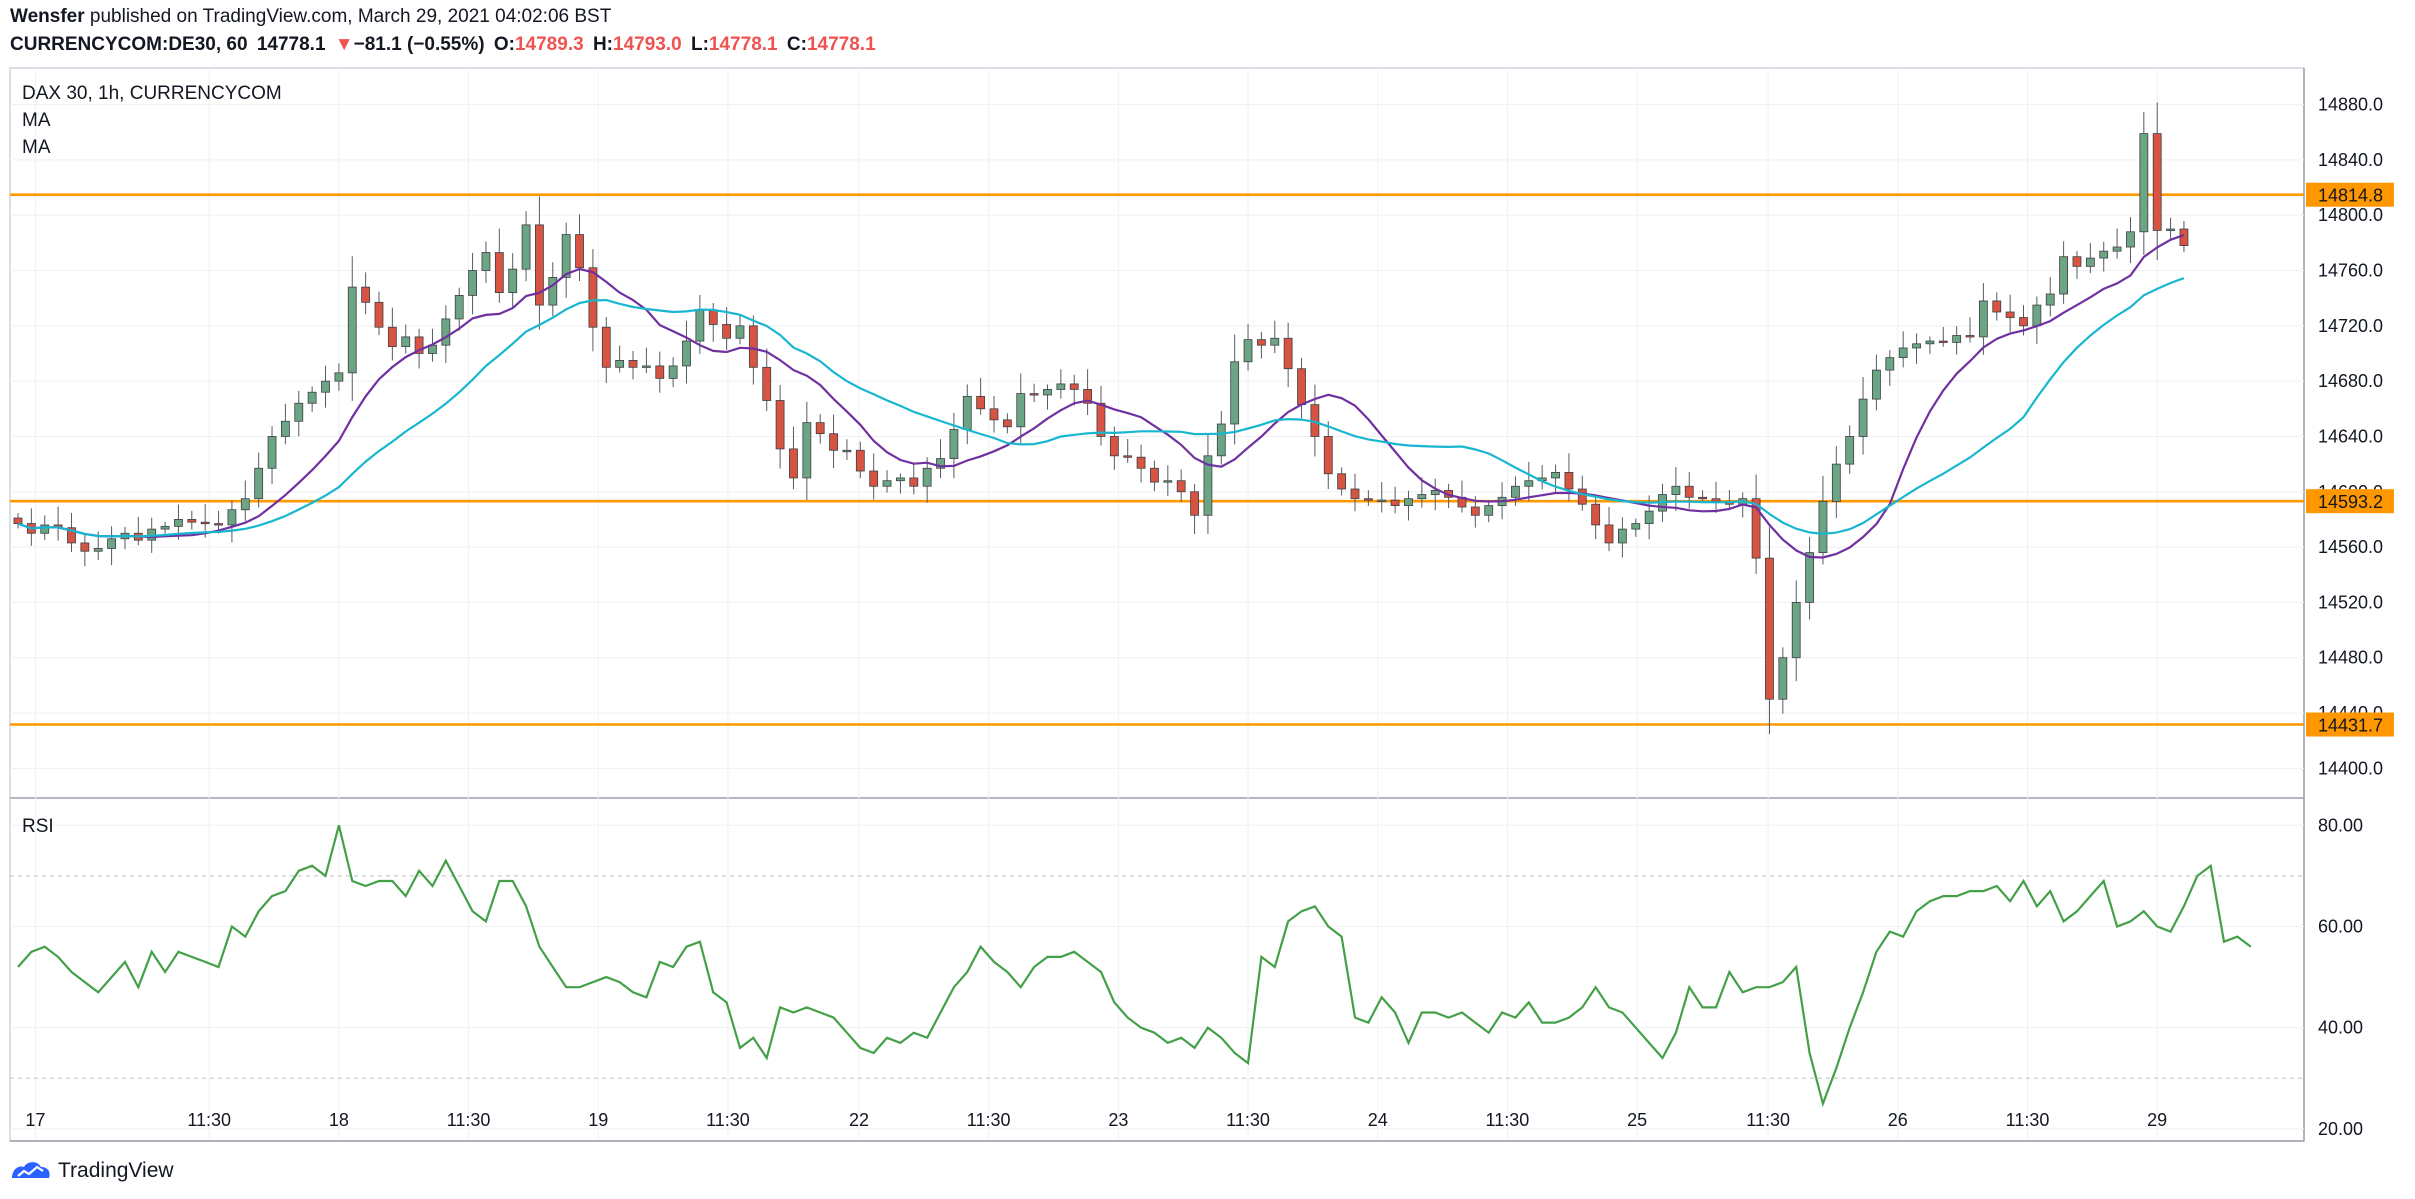 The height and width of the screenshot is (1199, 2415). I want to click on level-tag-bg, so click(2350, 501).